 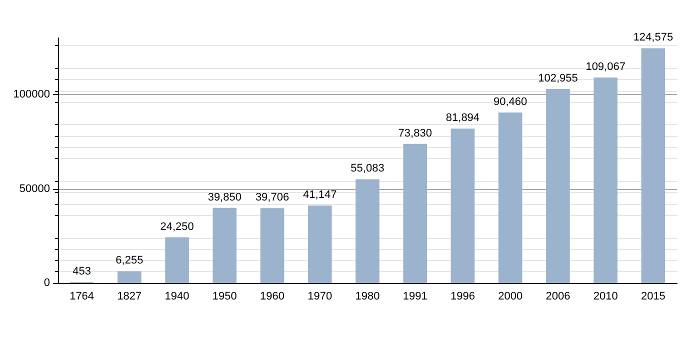 I want to click on x-tick-label: 1980, so click(x=367, y=296).